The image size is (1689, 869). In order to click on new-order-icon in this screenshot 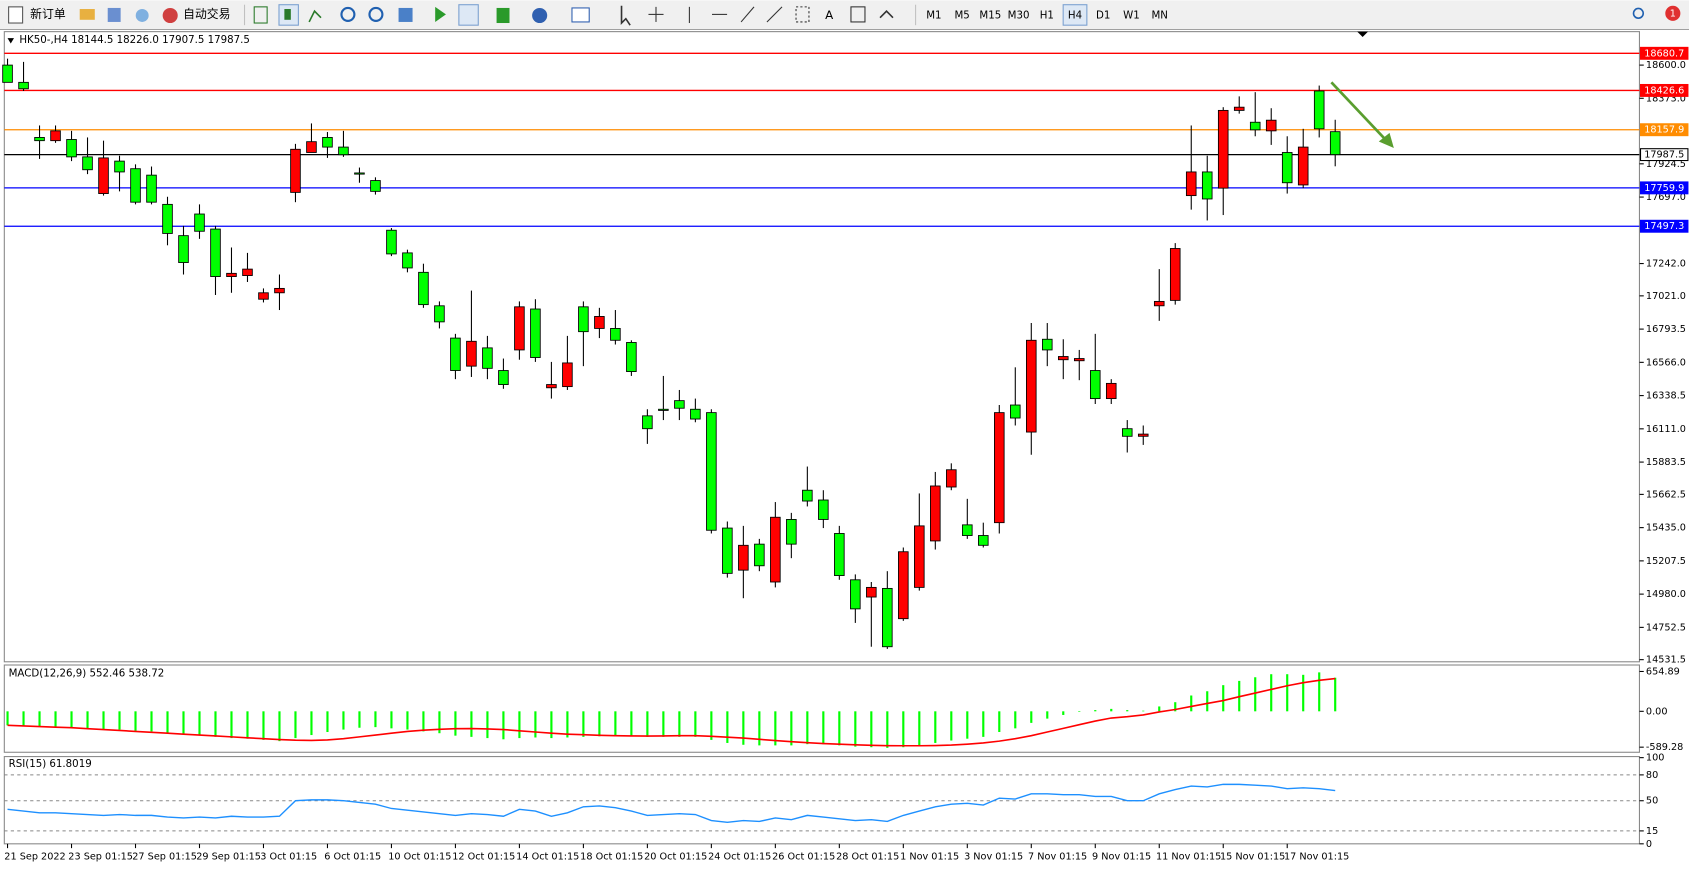, I will do `click(16, 15)`.